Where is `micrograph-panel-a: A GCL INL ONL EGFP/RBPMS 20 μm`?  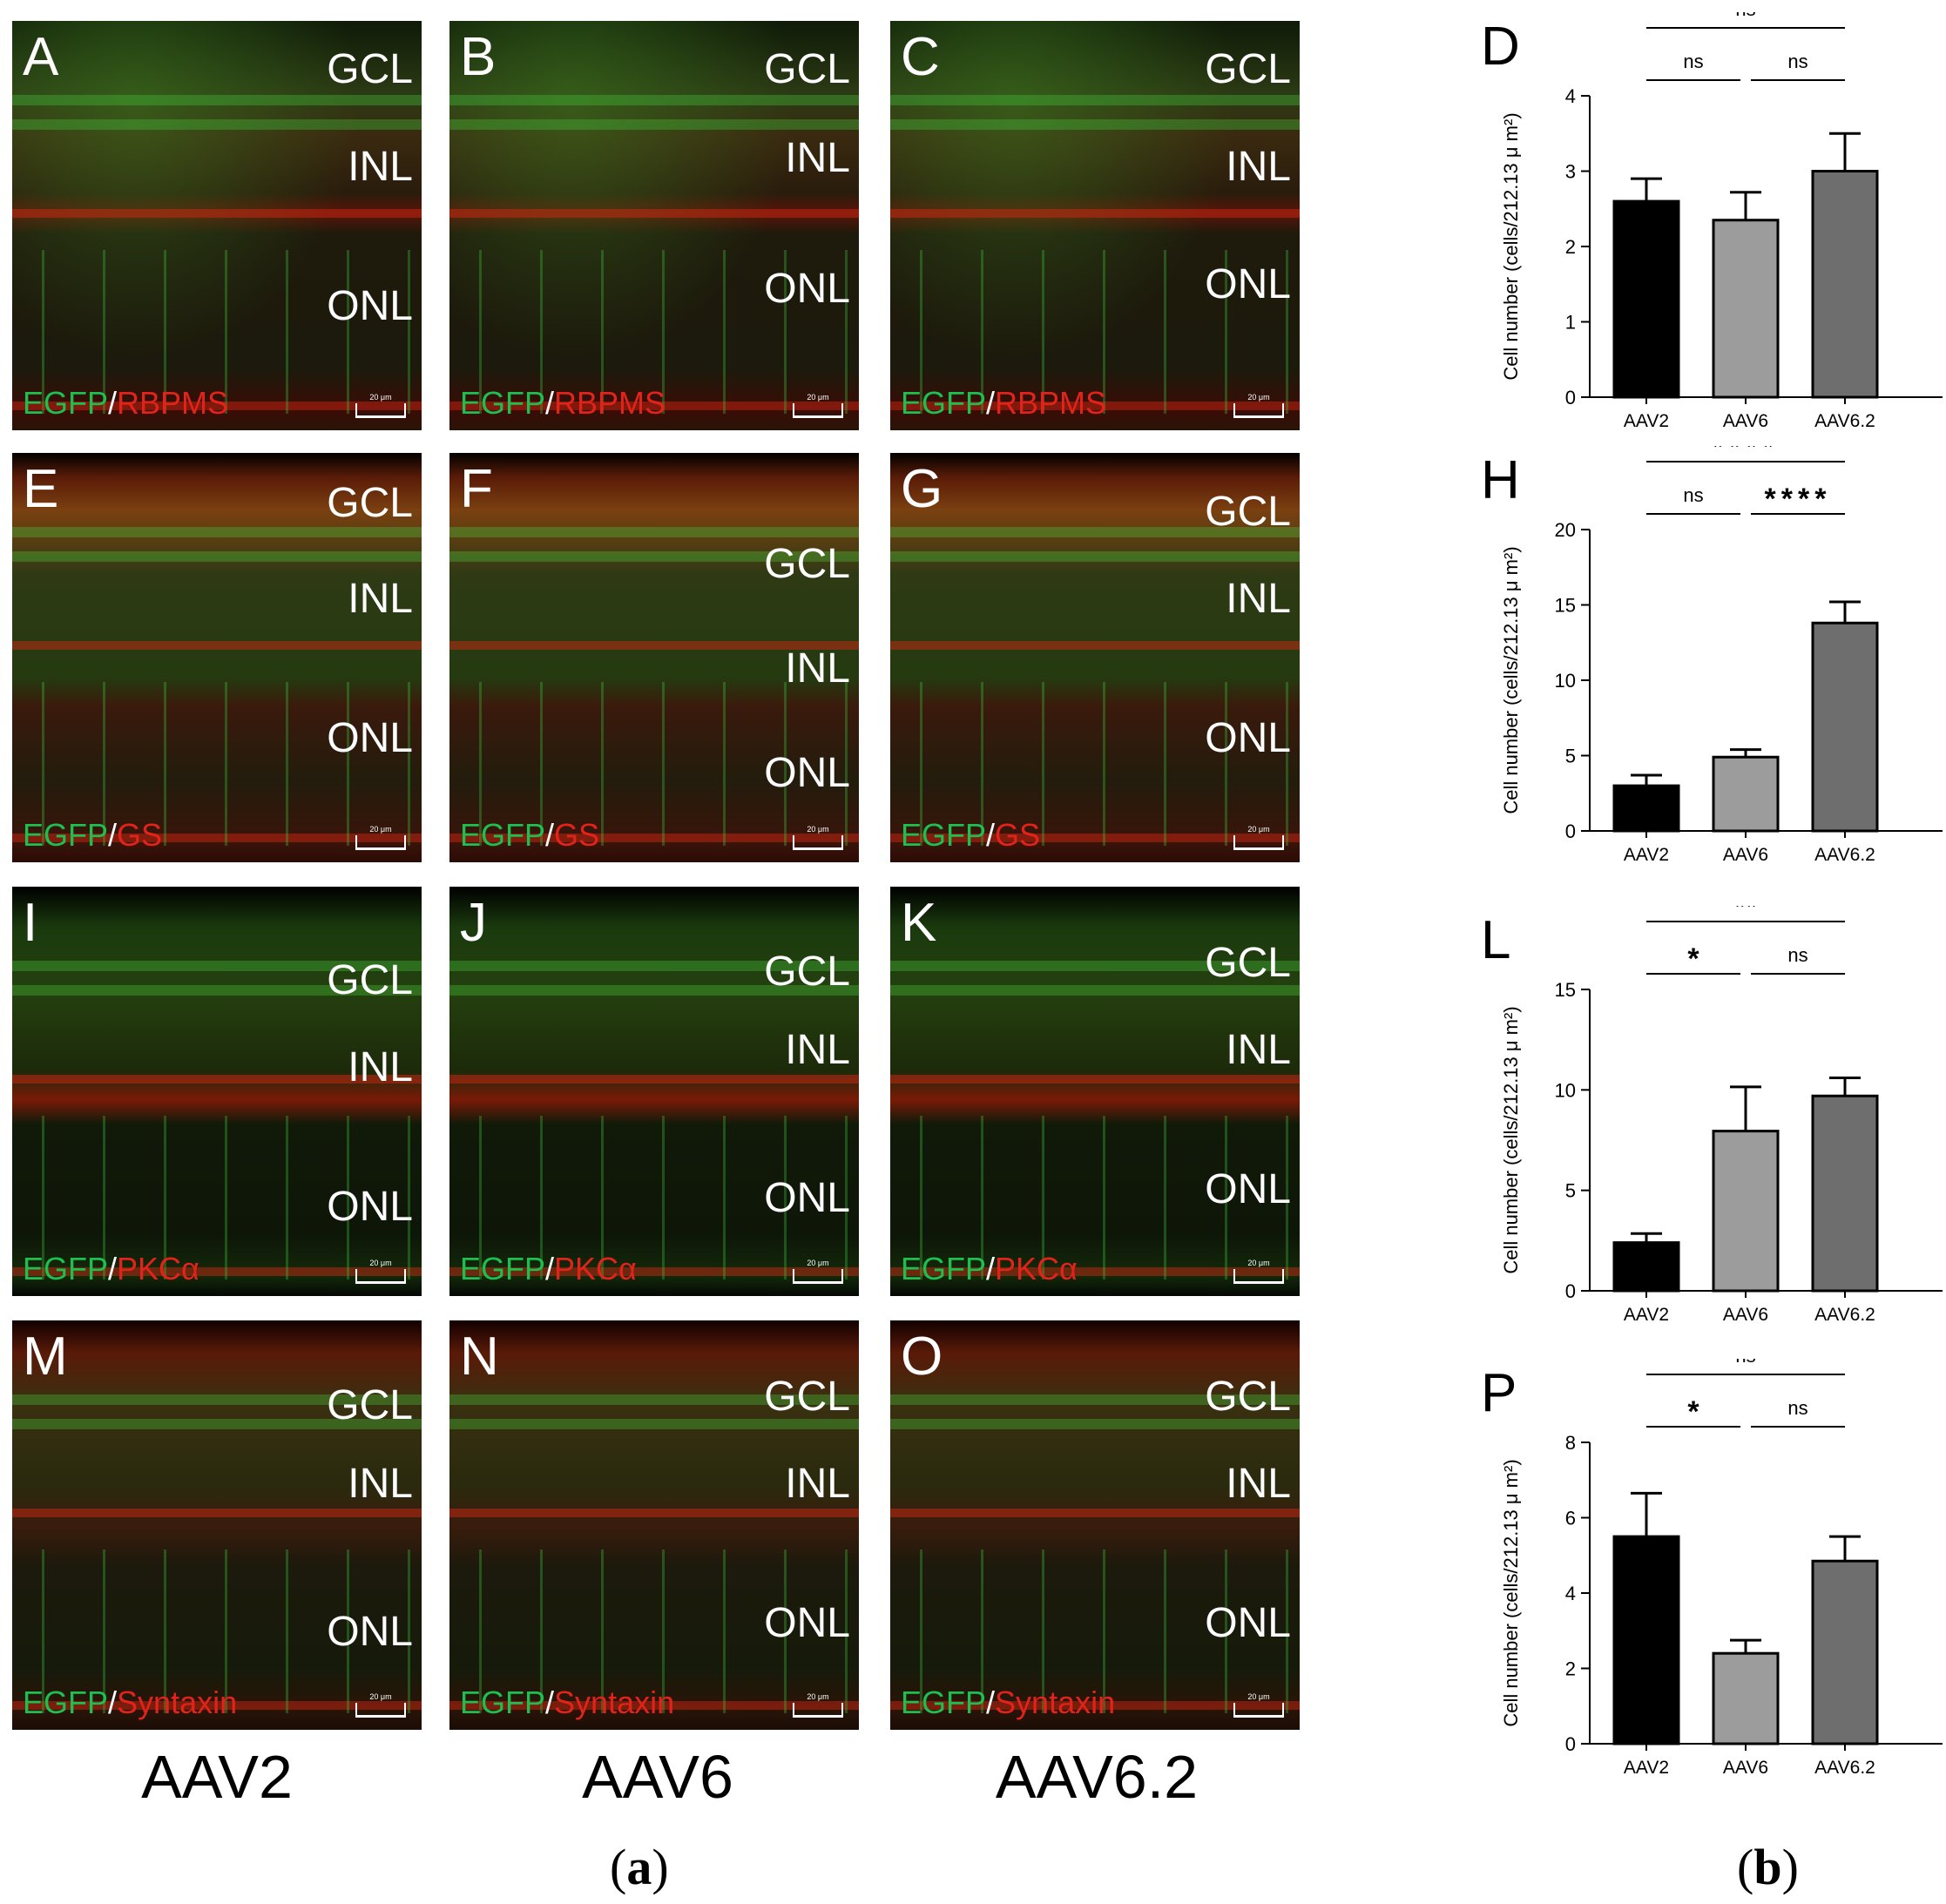
micrograph-panel-a: A GCL INL ONL EGFP/RBPMS 20 μm is located at coordinates (217, 225).